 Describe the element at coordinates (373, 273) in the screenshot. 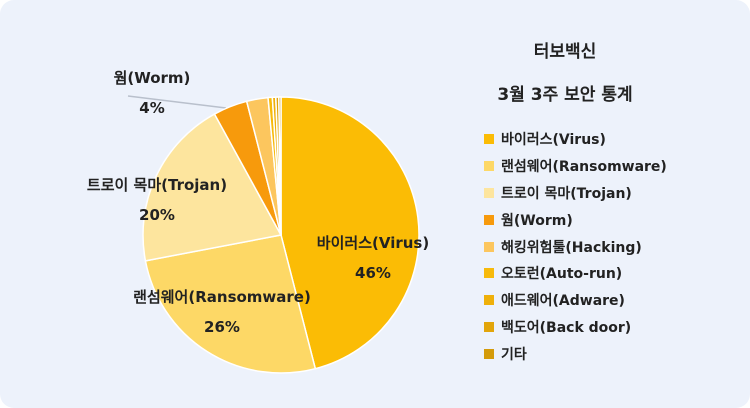

I see `slice-percent-label: 46%` at that location.